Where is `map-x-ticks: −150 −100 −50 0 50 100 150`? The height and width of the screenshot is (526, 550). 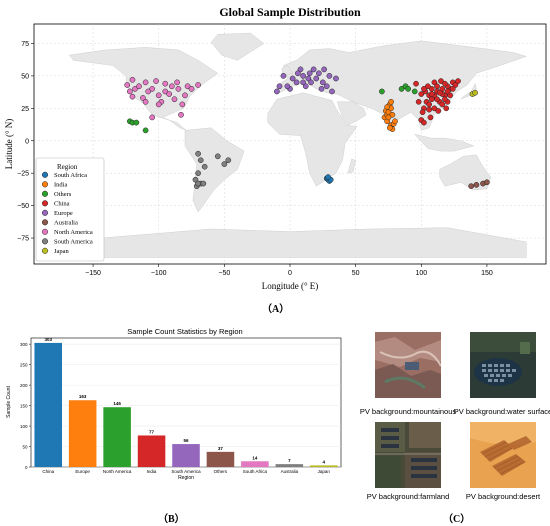 map-x-ticks: −150 −100 −50 0 50 100 150 is located at coordinates (289, 270).